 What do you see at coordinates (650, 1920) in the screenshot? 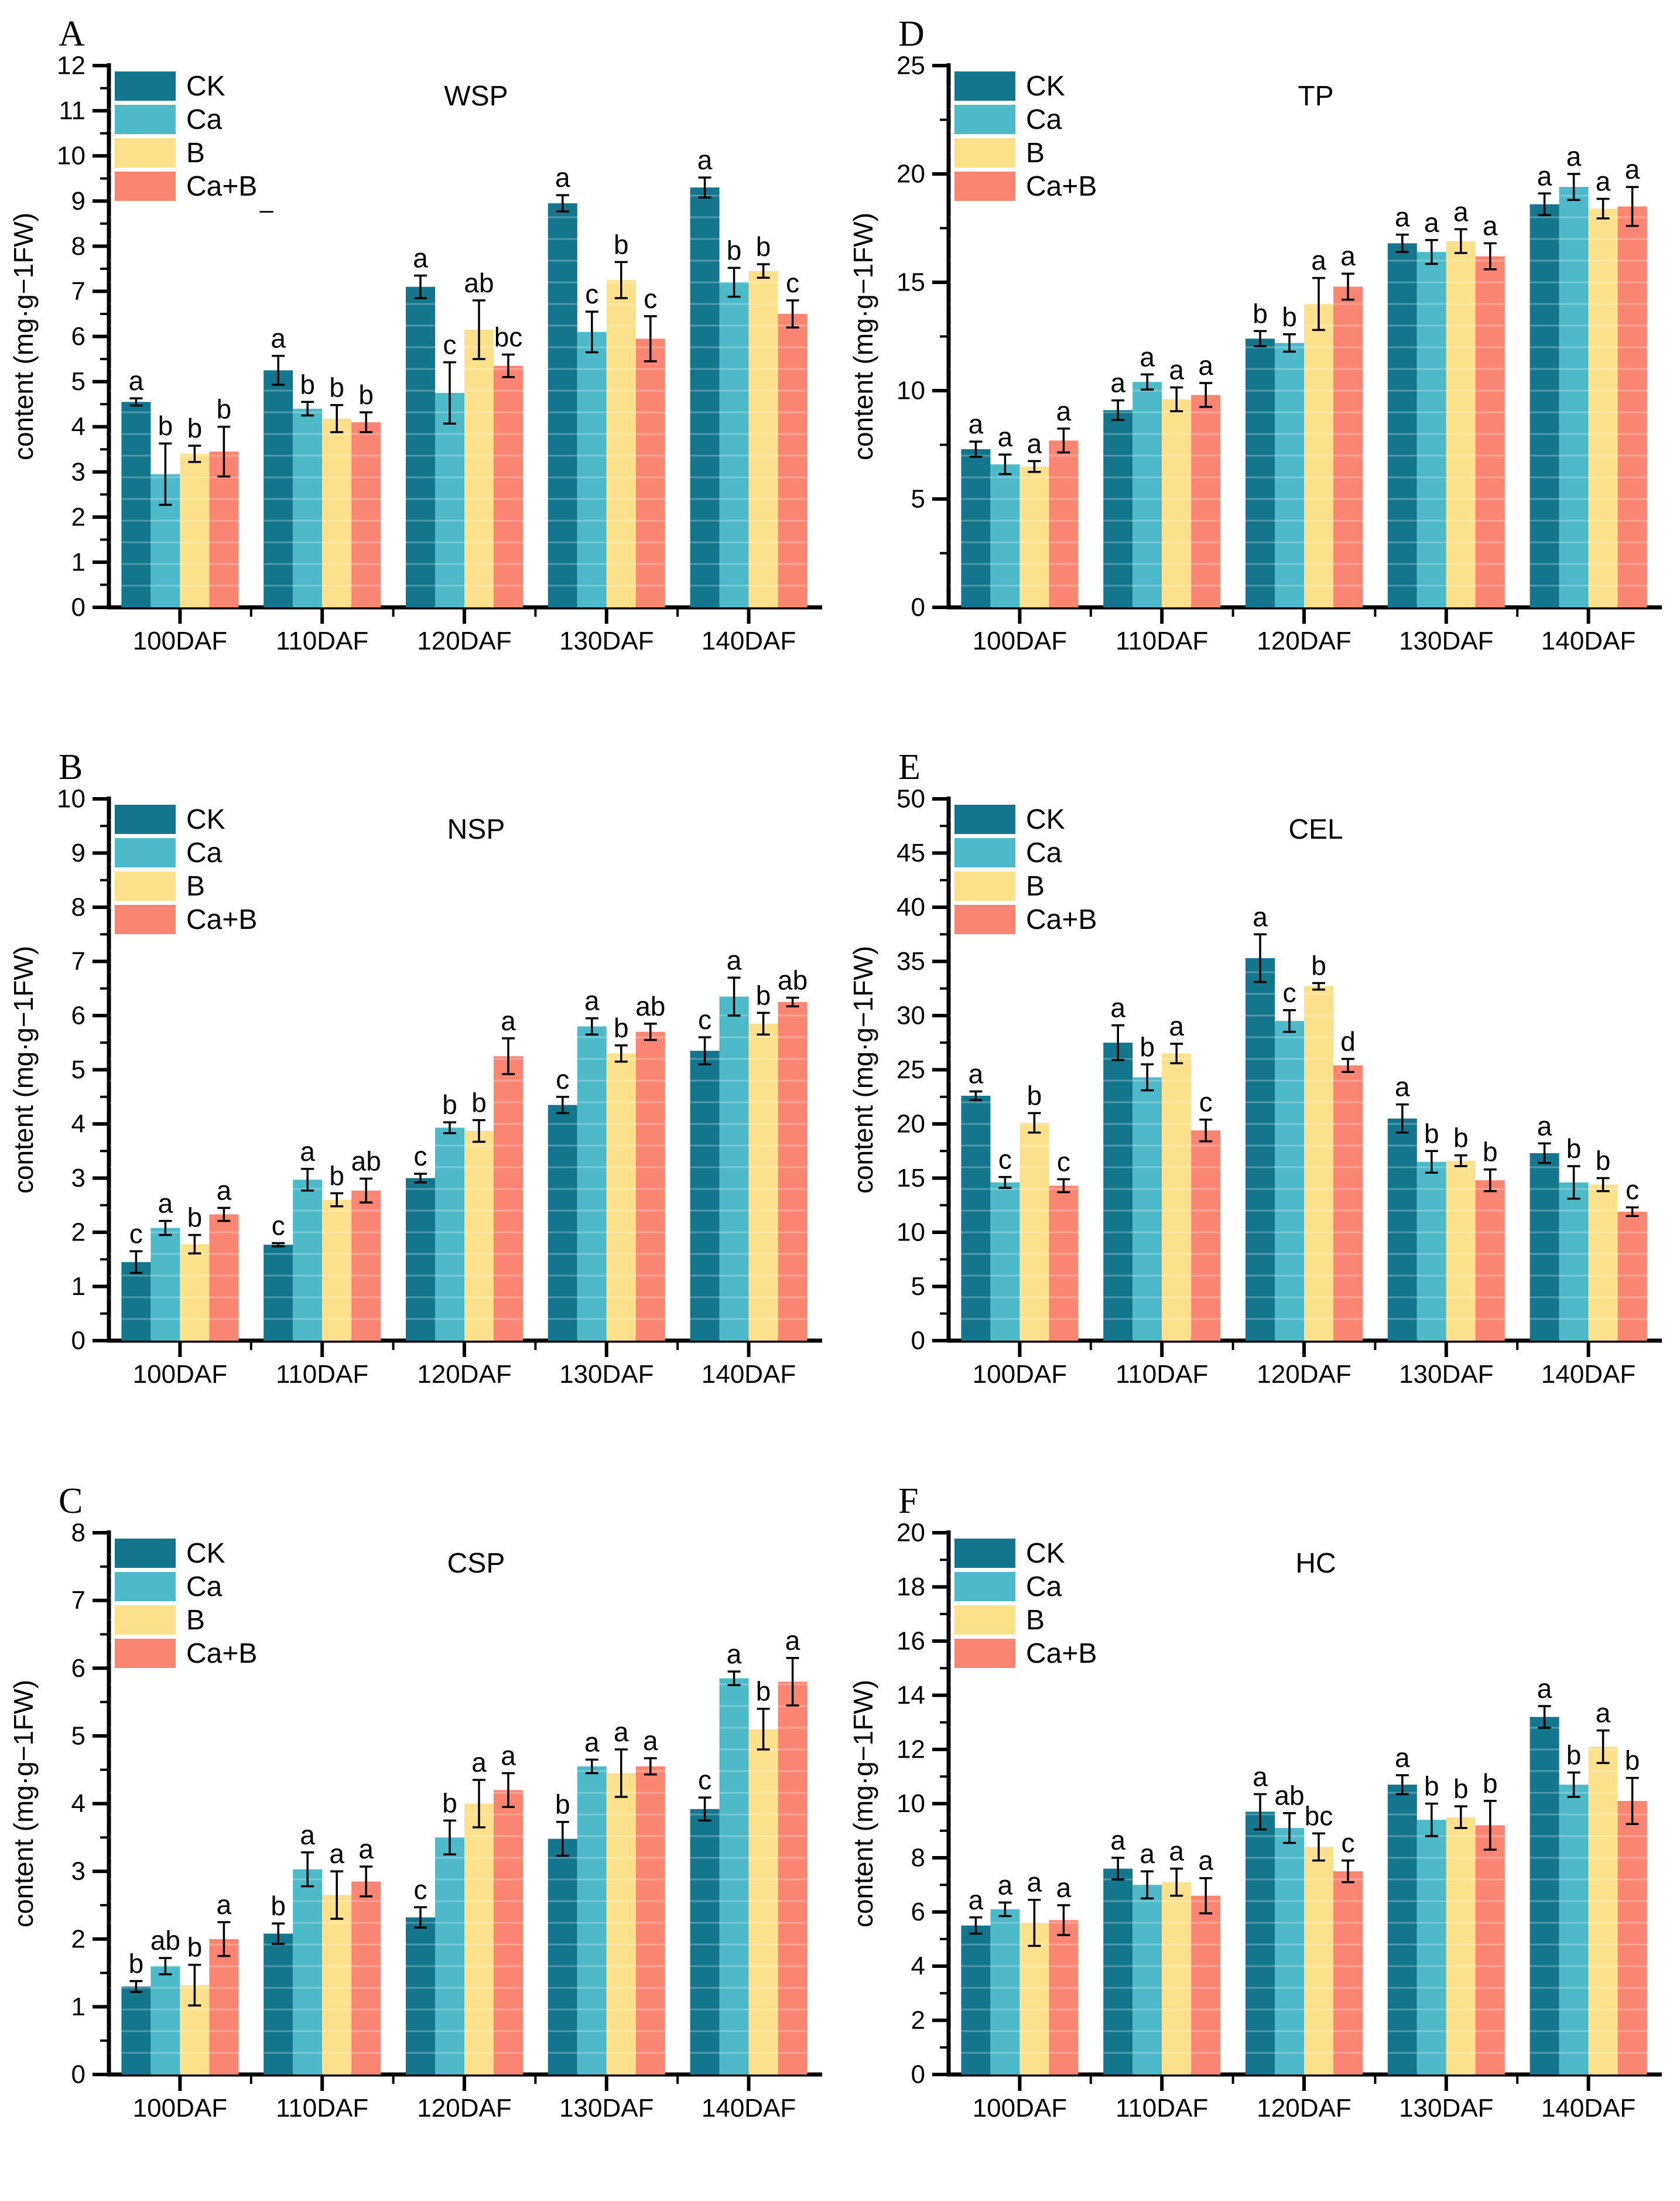
I see `bar-Ca+B-130DAF` at bounding box center [650, 1920].